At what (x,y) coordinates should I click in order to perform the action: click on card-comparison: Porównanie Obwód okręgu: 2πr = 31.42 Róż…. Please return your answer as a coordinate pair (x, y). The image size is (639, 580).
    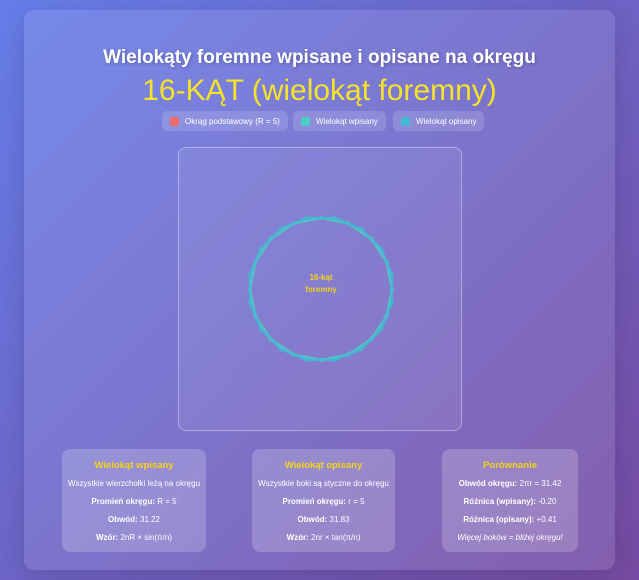
    Looking at the image, I should click on (510, 500).